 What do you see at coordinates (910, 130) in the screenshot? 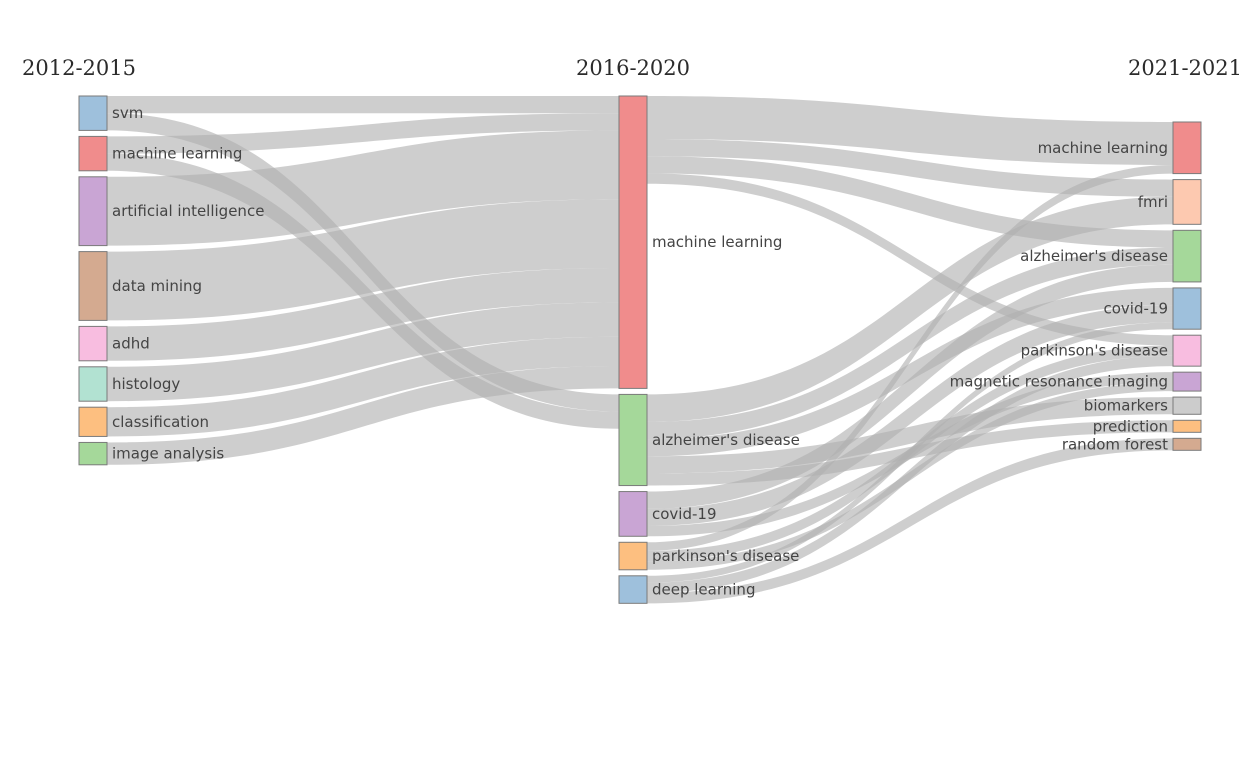
I see `flow-link-b_ml-to-c_ml` at bounding box center [910, 130].